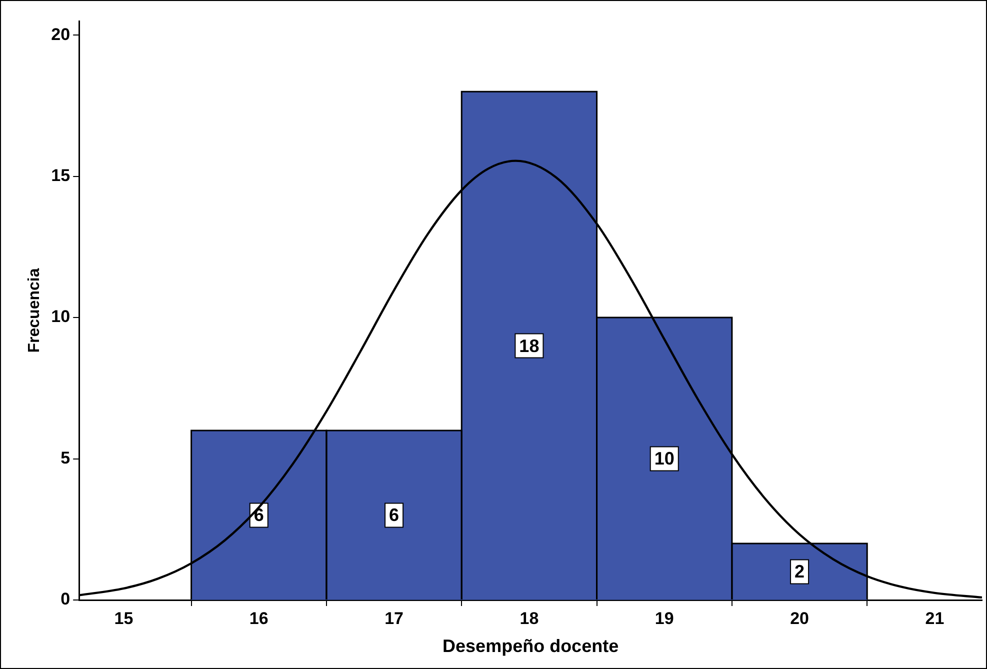 The image size is (987, 669). What do you see at coordinates (60, 176) in the screenshot?
I see `y-tick-label: 15` at bounding box center [60, 176].